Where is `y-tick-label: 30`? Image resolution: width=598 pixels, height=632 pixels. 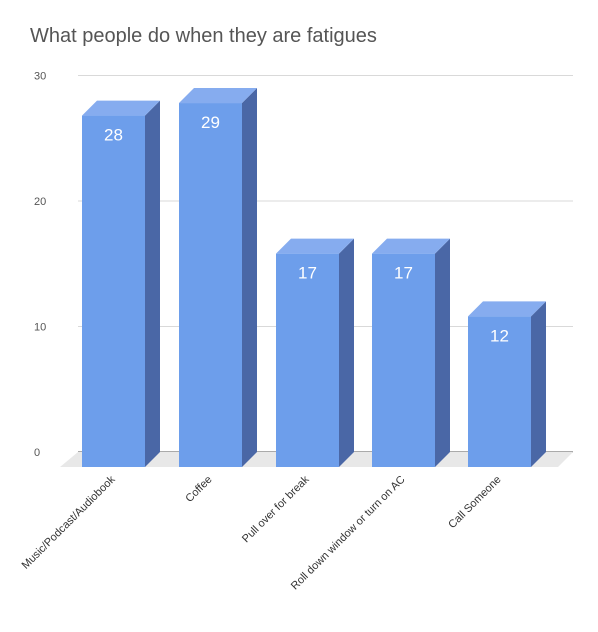 y-tick-label: 30 is located at coordinates (40, 77).